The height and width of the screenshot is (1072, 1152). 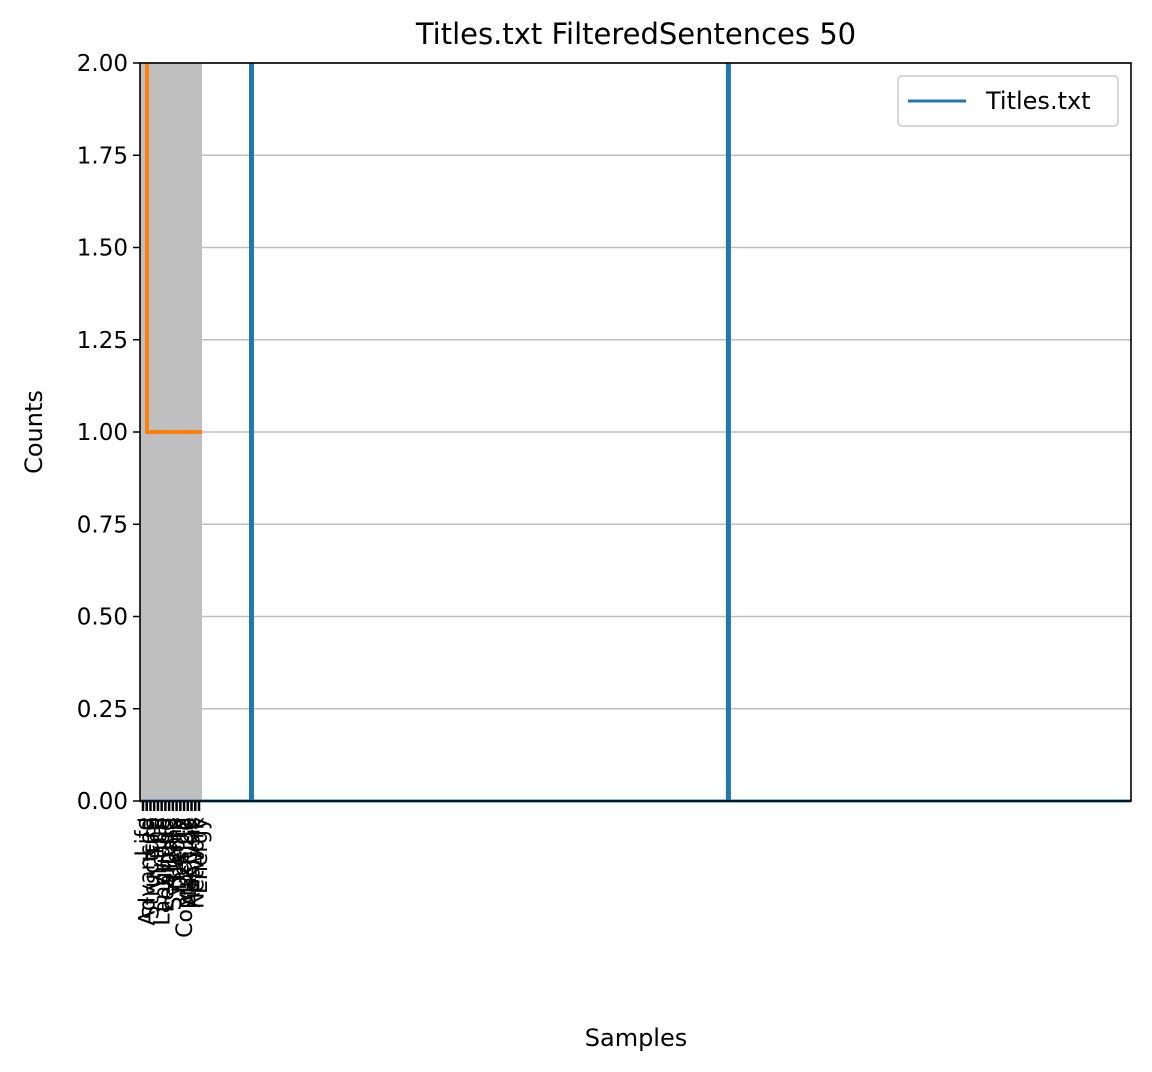 I want to click on y-axis: 0.00 0.25 0.50 0.75 1.00 1.25 1.50 1.75 2.00, so click(x=108, y=433).